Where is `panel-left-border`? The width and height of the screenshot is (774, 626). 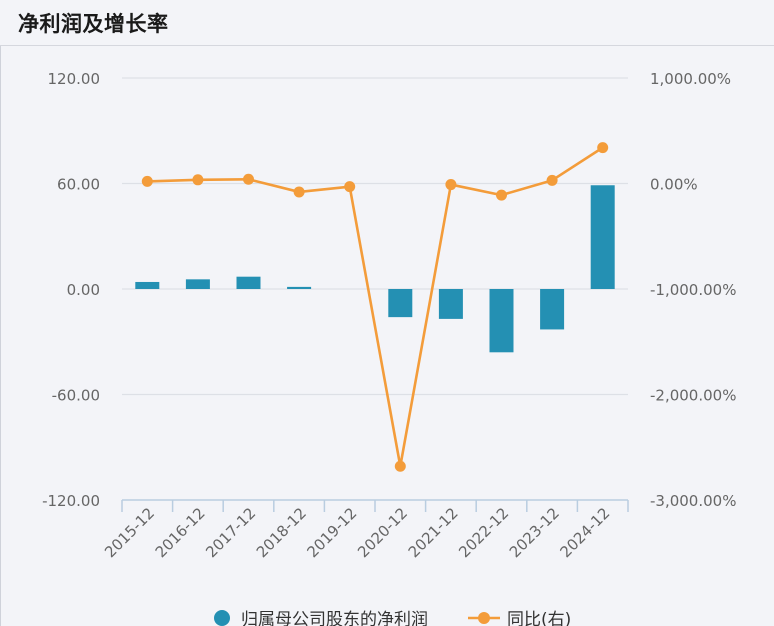
panel-left-border is located at coordinates (0, 336).